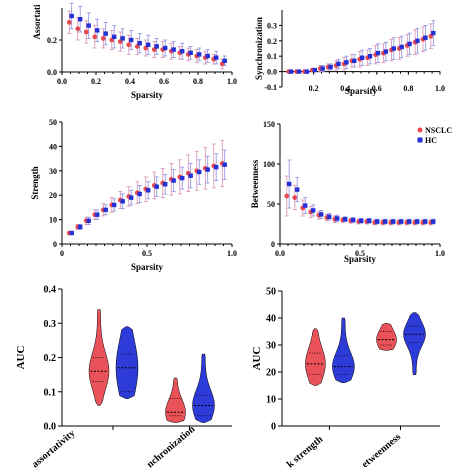  I want to click on synchronization-x-tick-label: 0.4, so click(345, 88).